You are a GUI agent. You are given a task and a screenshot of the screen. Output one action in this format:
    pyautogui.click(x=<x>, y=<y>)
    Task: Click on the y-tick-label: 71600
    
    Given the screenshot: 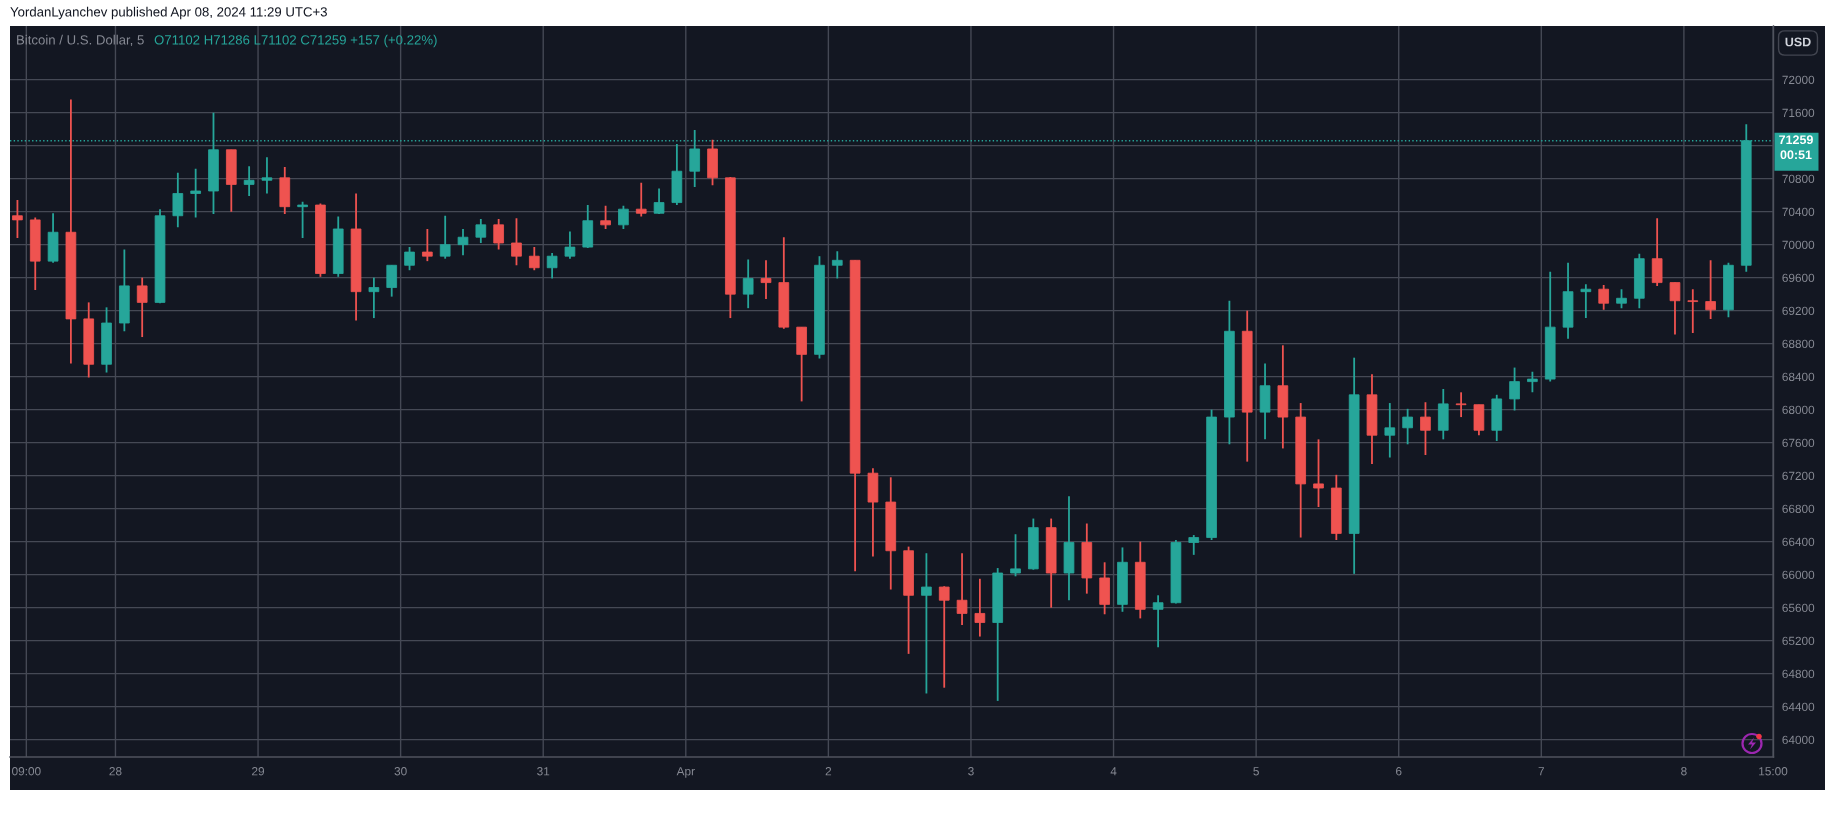 What is the action you would take?
    pyautogui.click(x=1798, y=113)
    